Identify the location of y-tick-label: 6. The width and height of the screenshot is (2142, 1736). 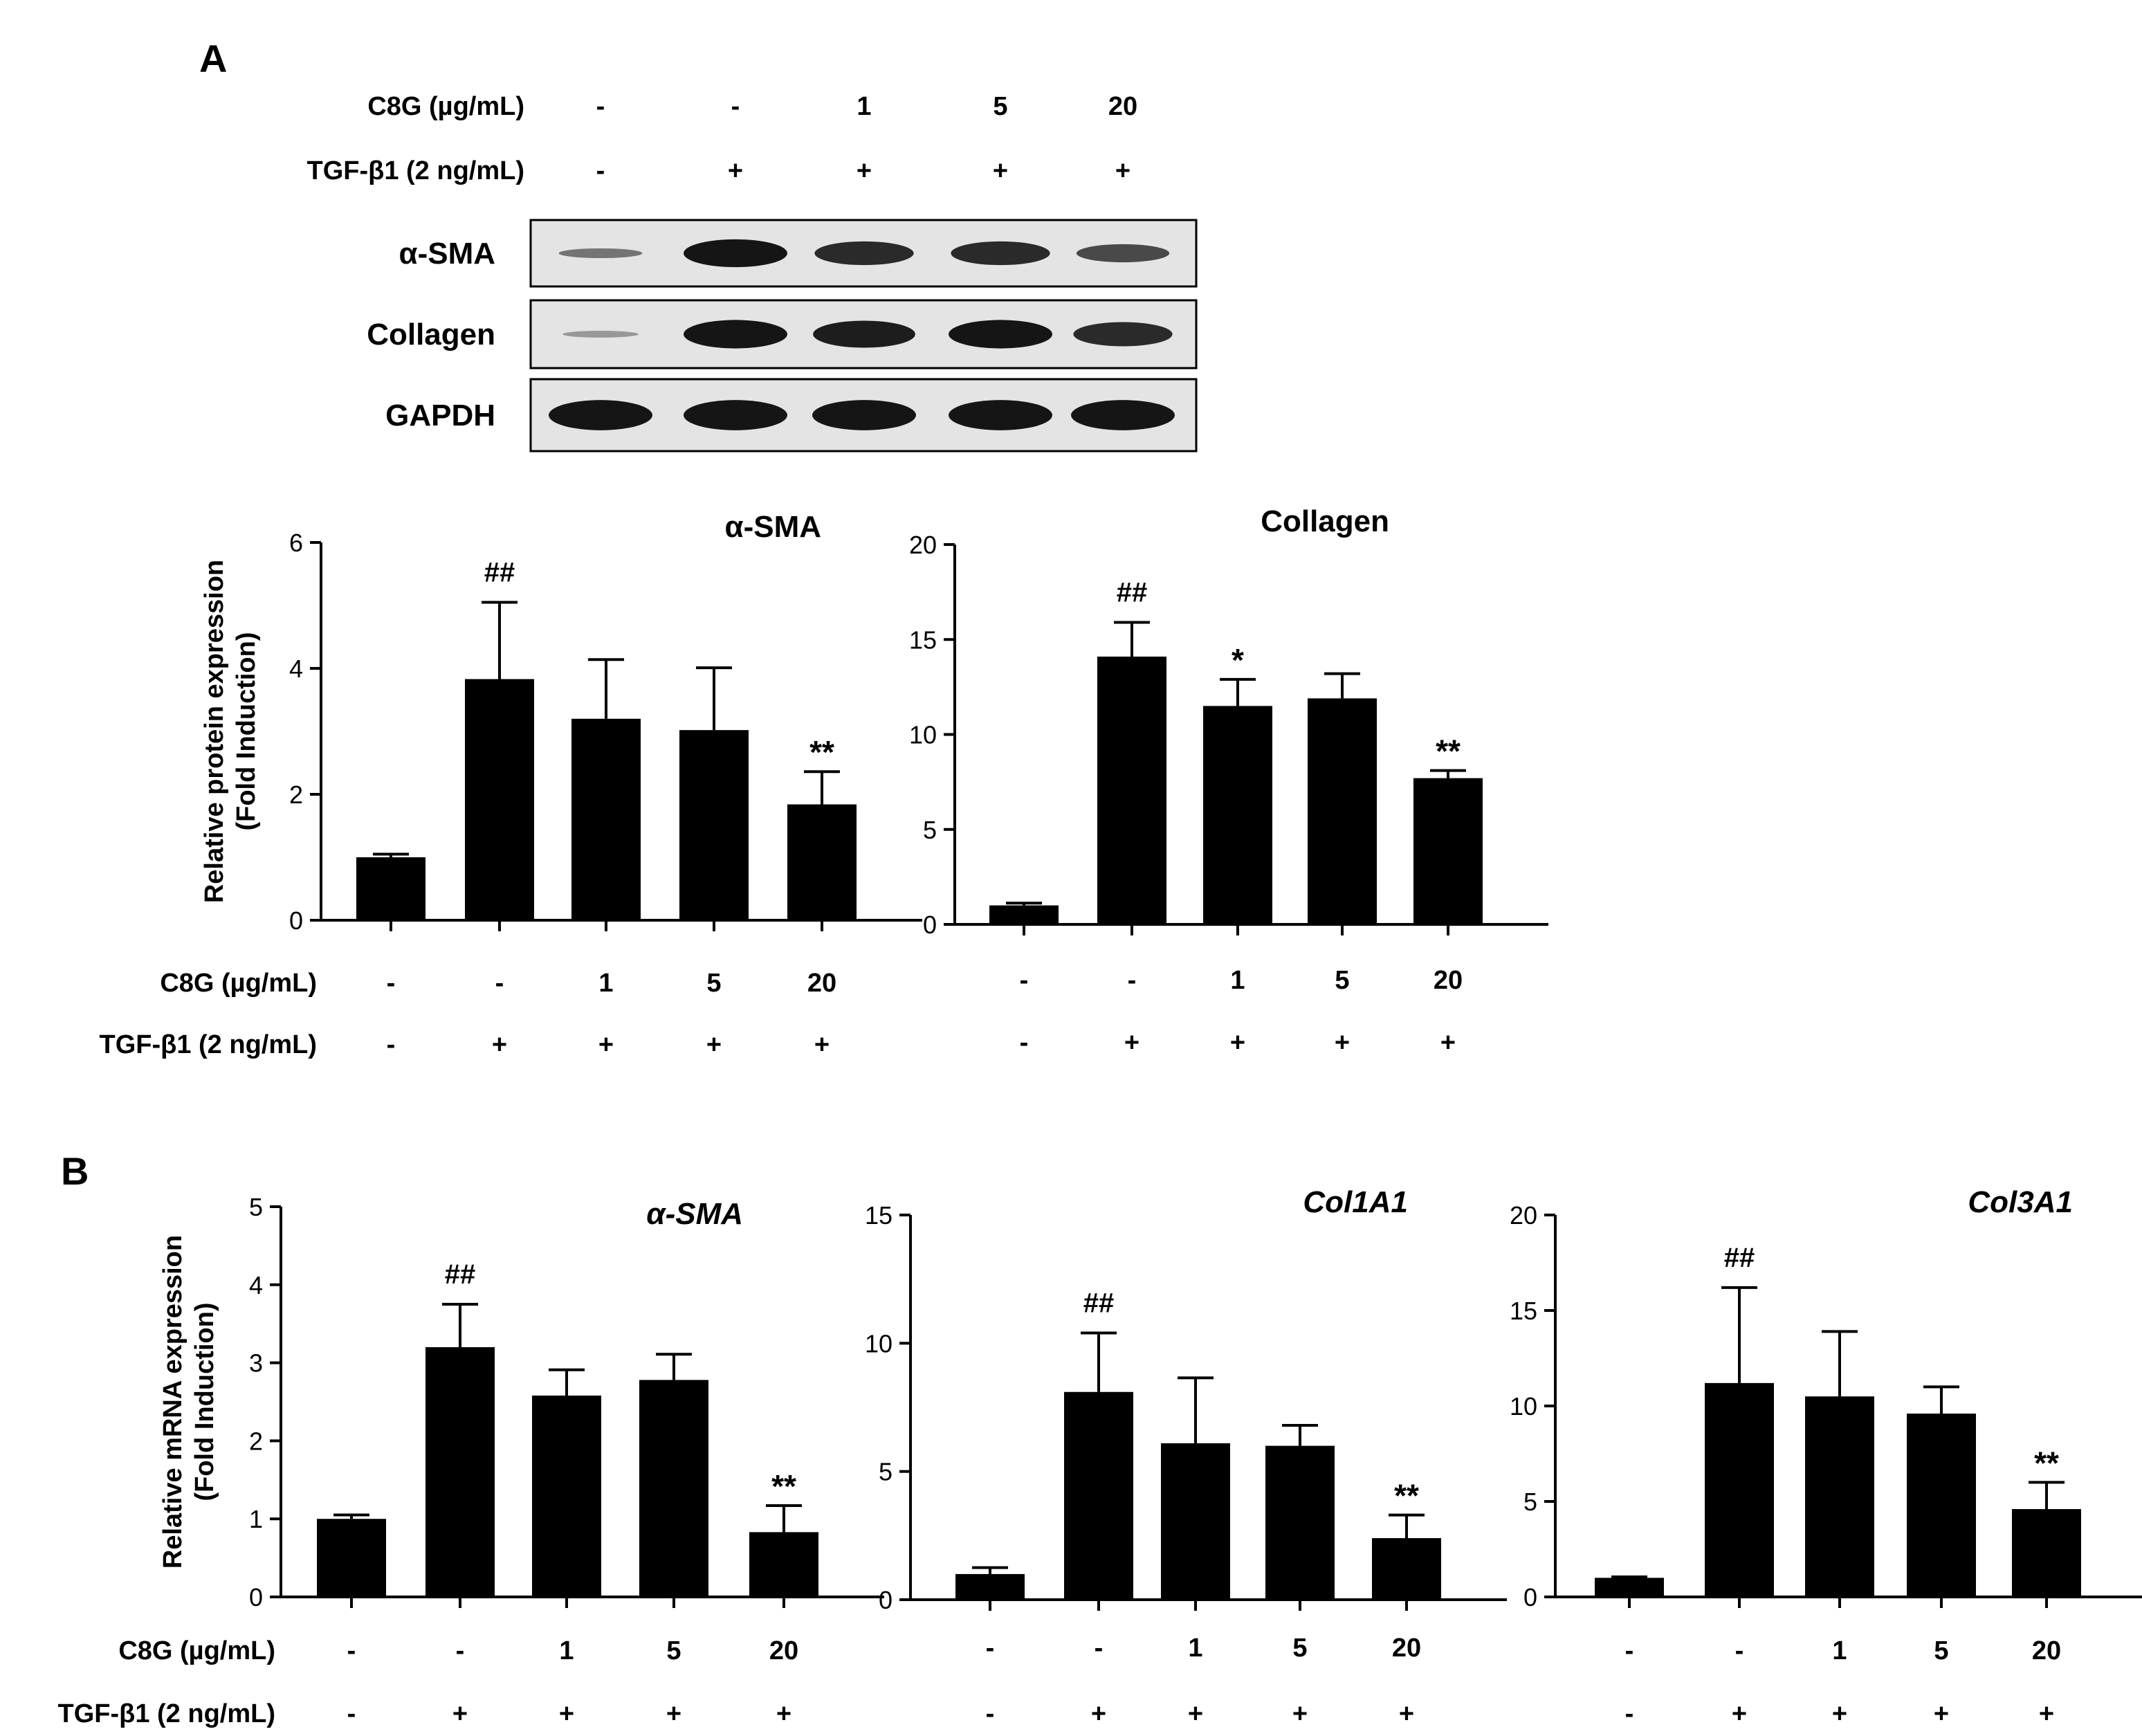
(296, 543).